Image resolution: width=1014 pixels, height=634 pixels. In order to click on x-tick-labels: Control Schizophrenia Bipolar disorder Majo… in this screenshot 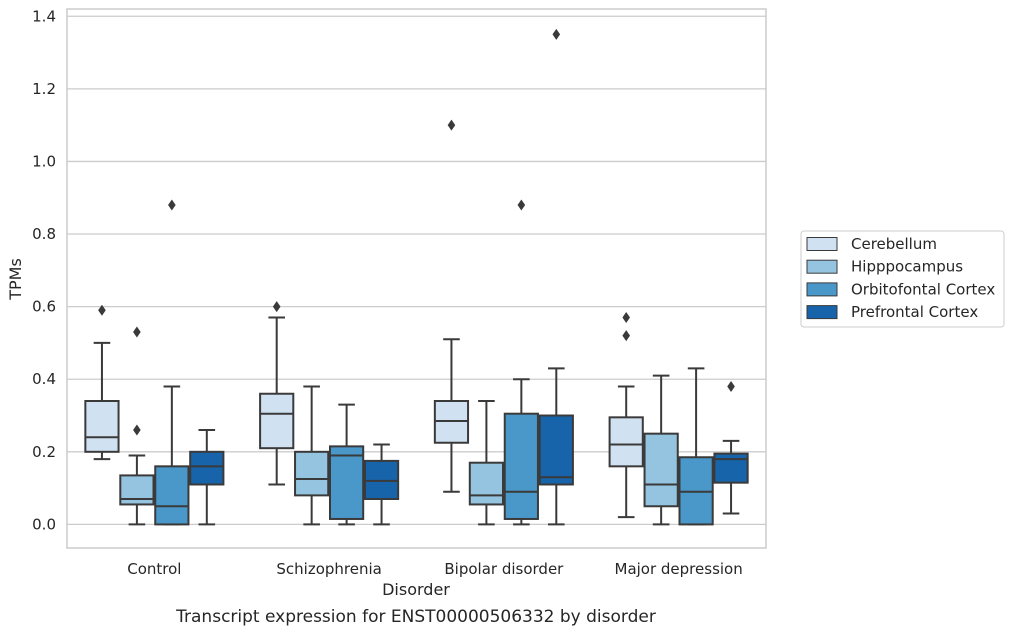, I will do `click(434, 569)`.